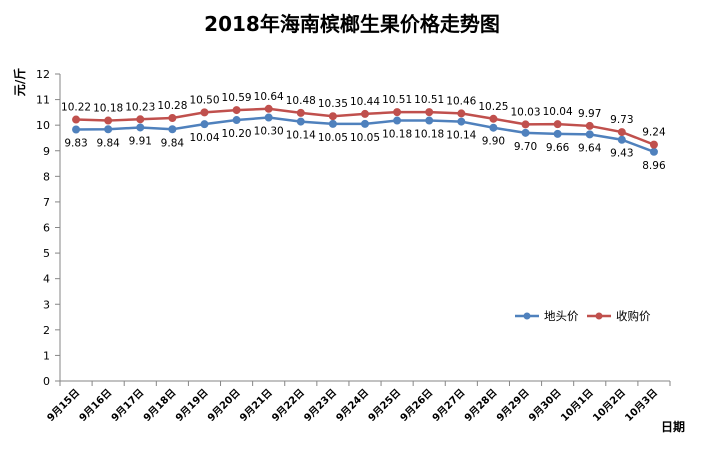 This screenshot has width=704, height=452. What do you see at coordinates (19, 82) in the screenshot?
I see `y-axis-label: 元/斤` at bounding box center [19, 82].